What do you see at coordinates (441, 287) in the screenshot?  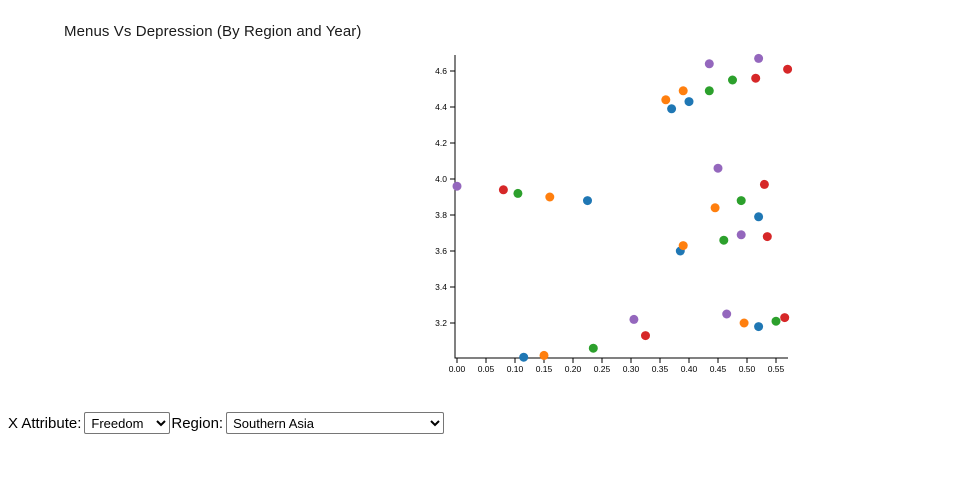 I see `y-tick-label: 3.4` at bounding box center [441, 287].